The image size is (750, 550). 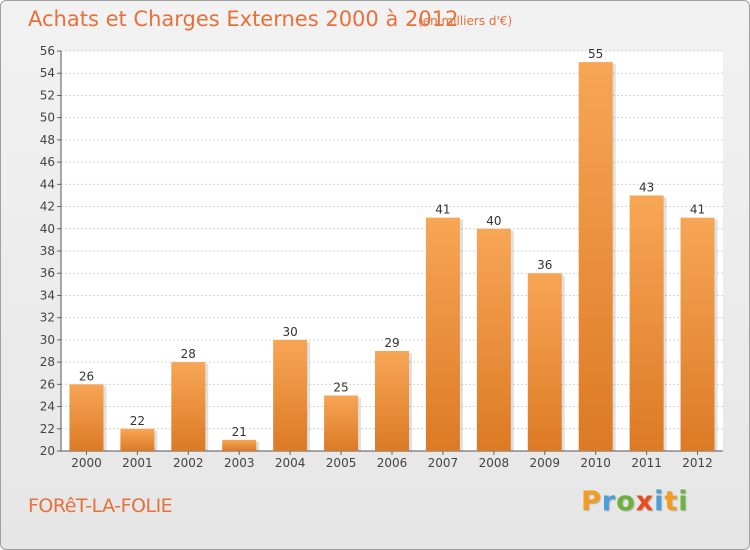 What do you see at coordinates (137, 463) in the screenshot?
I see `x-tick-label: 2001` at bounding box center [137, 463].